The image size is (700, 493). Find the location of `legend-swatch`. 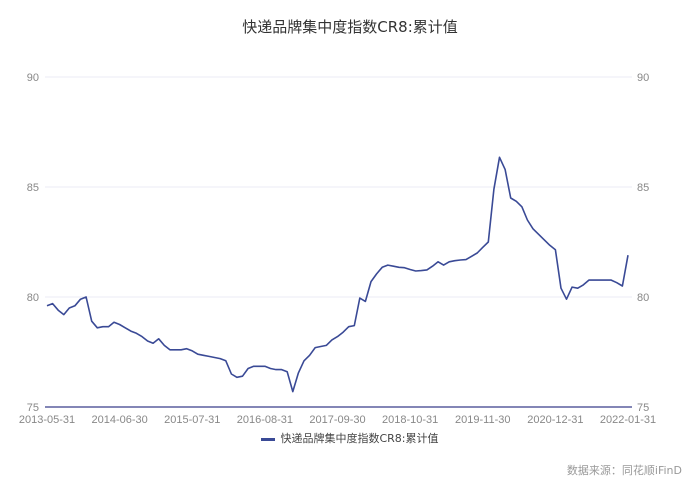

legend-swatch is located at coordinates (268, 439).